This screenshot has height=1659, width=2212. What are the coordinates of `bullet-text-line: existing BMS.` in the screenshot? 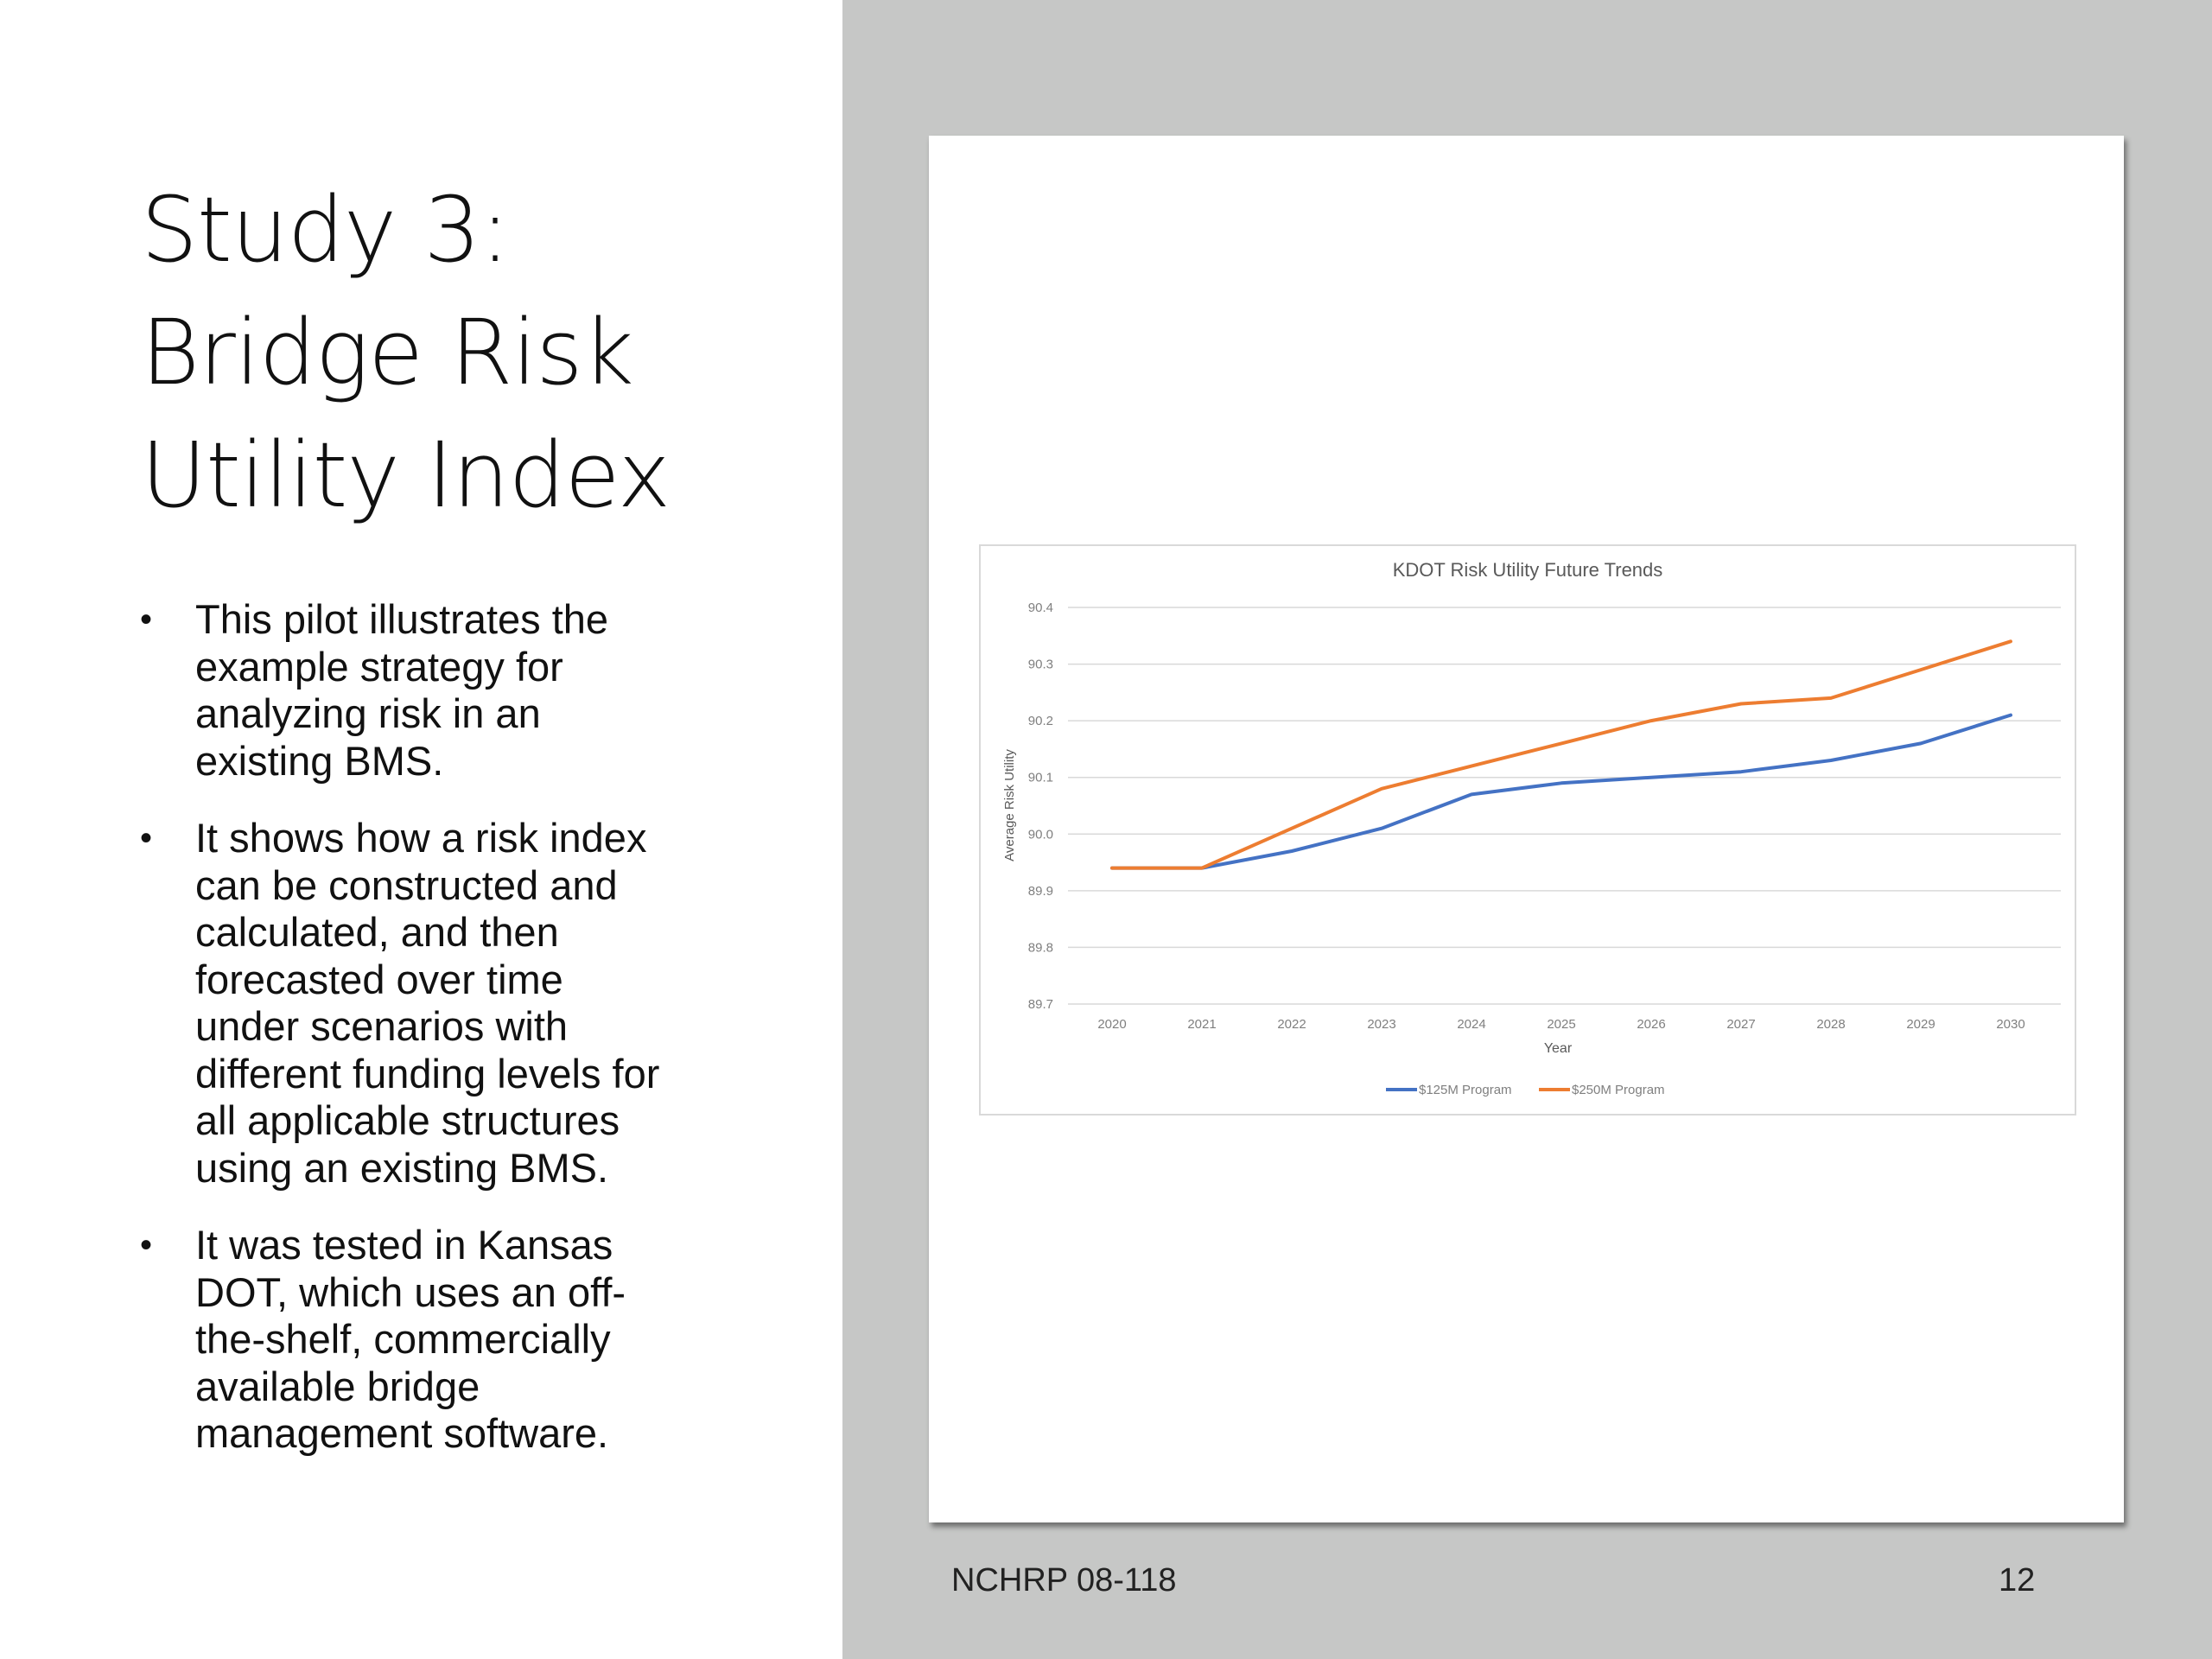 It's located at (319, 760).